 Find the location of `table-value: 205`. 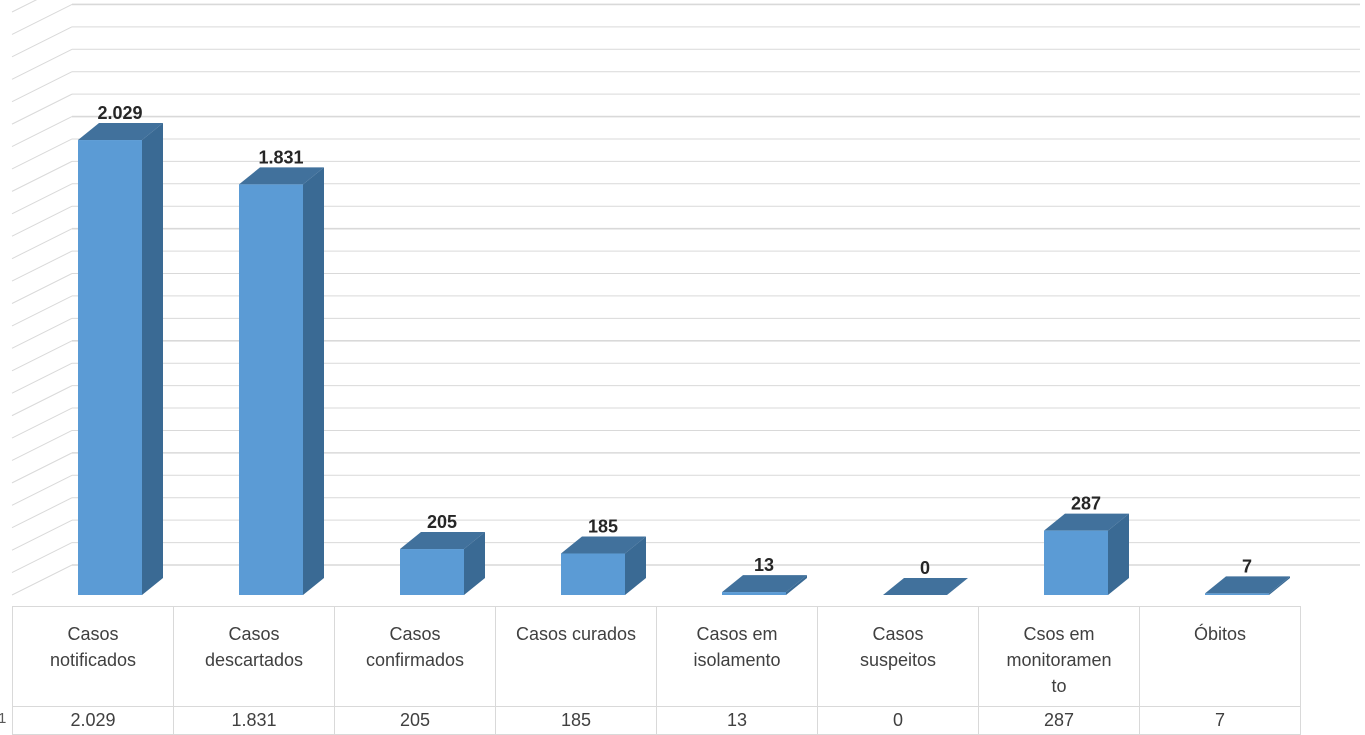

table-value: 205 is located at coordinates (415, 720).